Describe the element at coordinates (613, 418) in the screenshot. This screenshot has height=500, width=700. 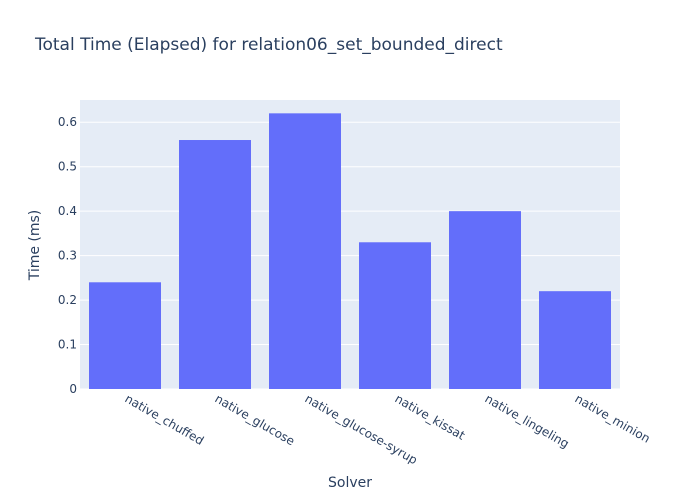
I see `x-tick-label: native_minion` at that location.